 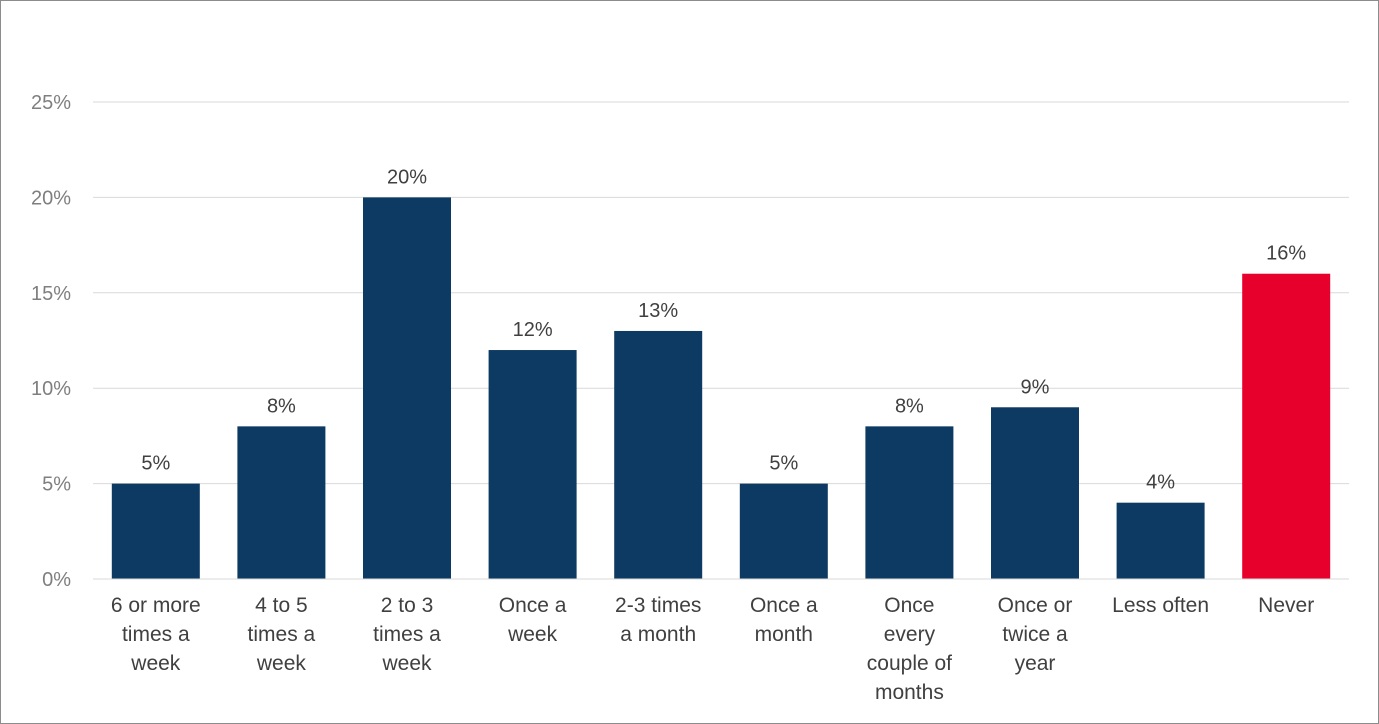 What do you see at coordinates (533, 620) in the screenshot?
I see `category-label: Once a week` at bounding box center [533, 620].